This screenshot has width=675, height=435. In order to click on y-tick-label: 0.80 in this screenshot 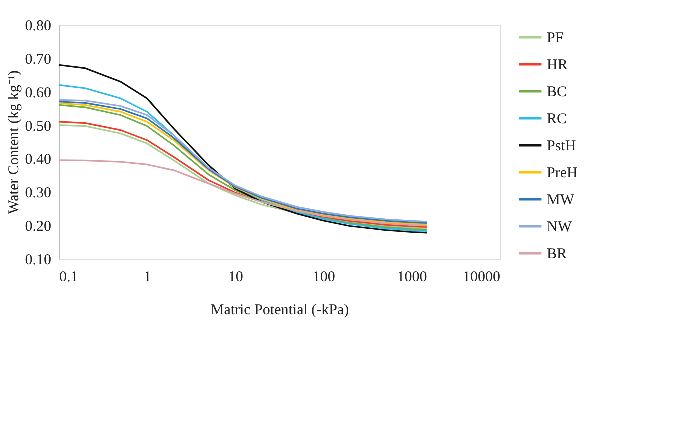, I will do `click(38, 26)`.